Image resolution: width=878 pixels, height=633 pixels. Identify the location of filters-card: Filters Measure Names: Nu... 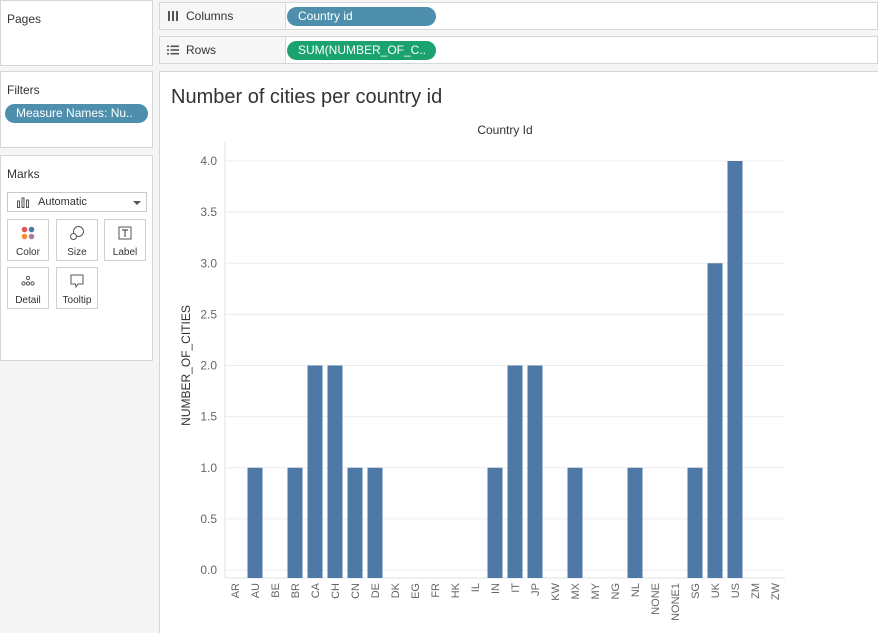
(76, 109).